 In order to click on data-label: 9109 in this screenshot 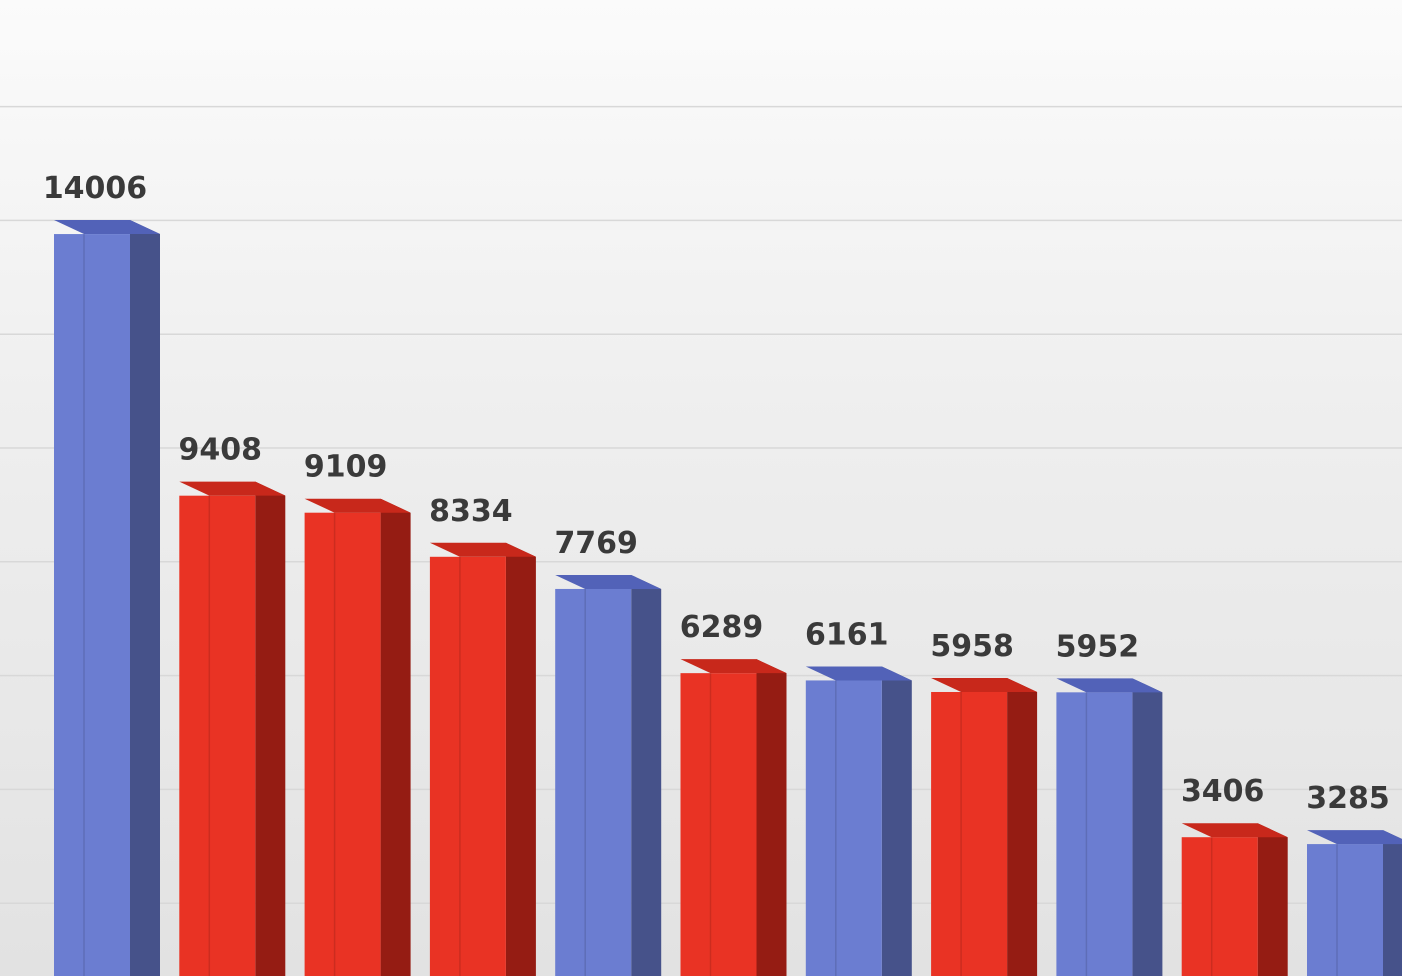, I will do `click(346, 467)`.